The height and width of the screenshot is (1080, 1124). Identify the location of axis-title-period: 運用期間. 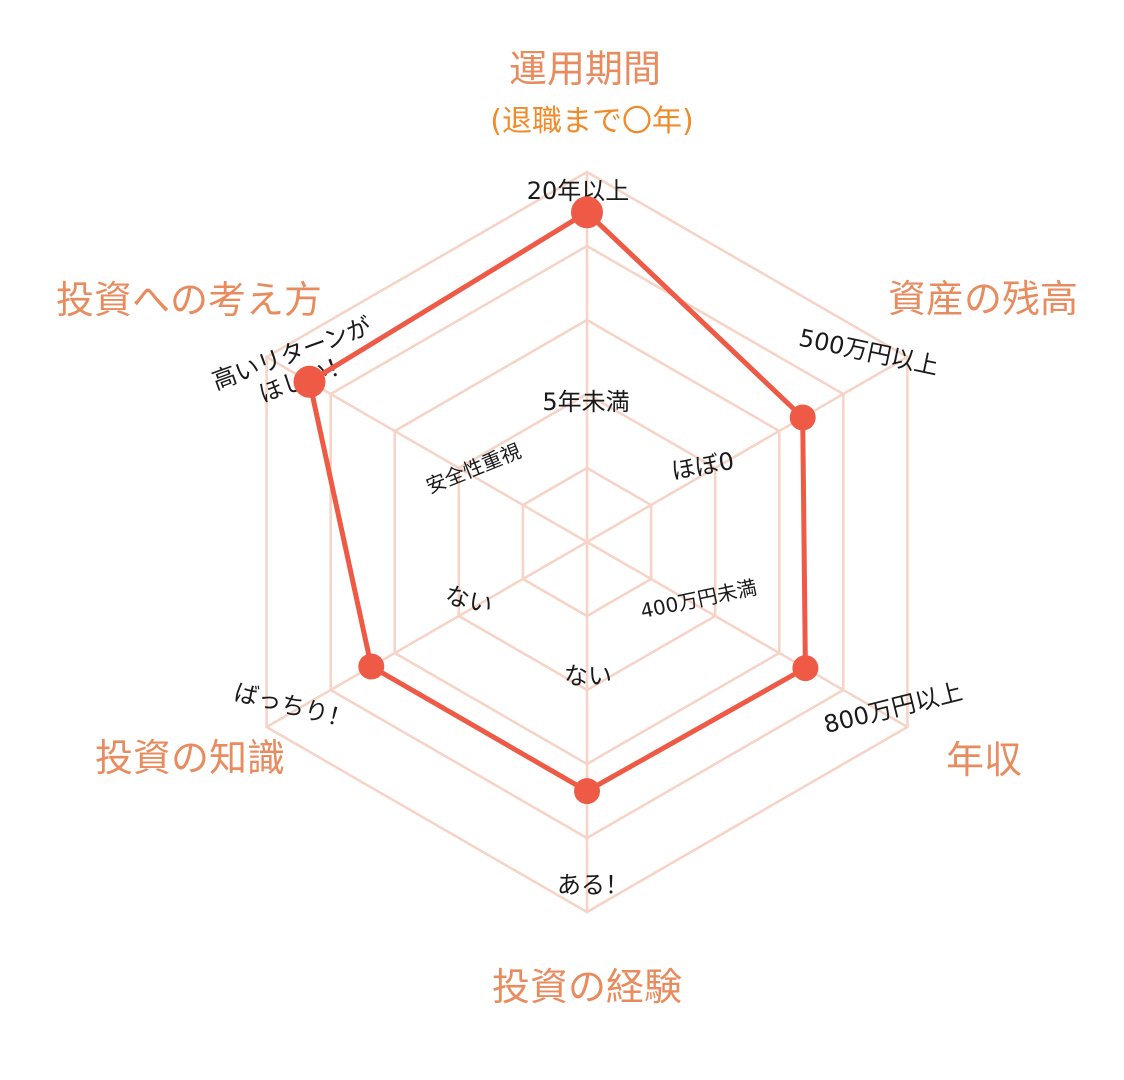
(585, 69).